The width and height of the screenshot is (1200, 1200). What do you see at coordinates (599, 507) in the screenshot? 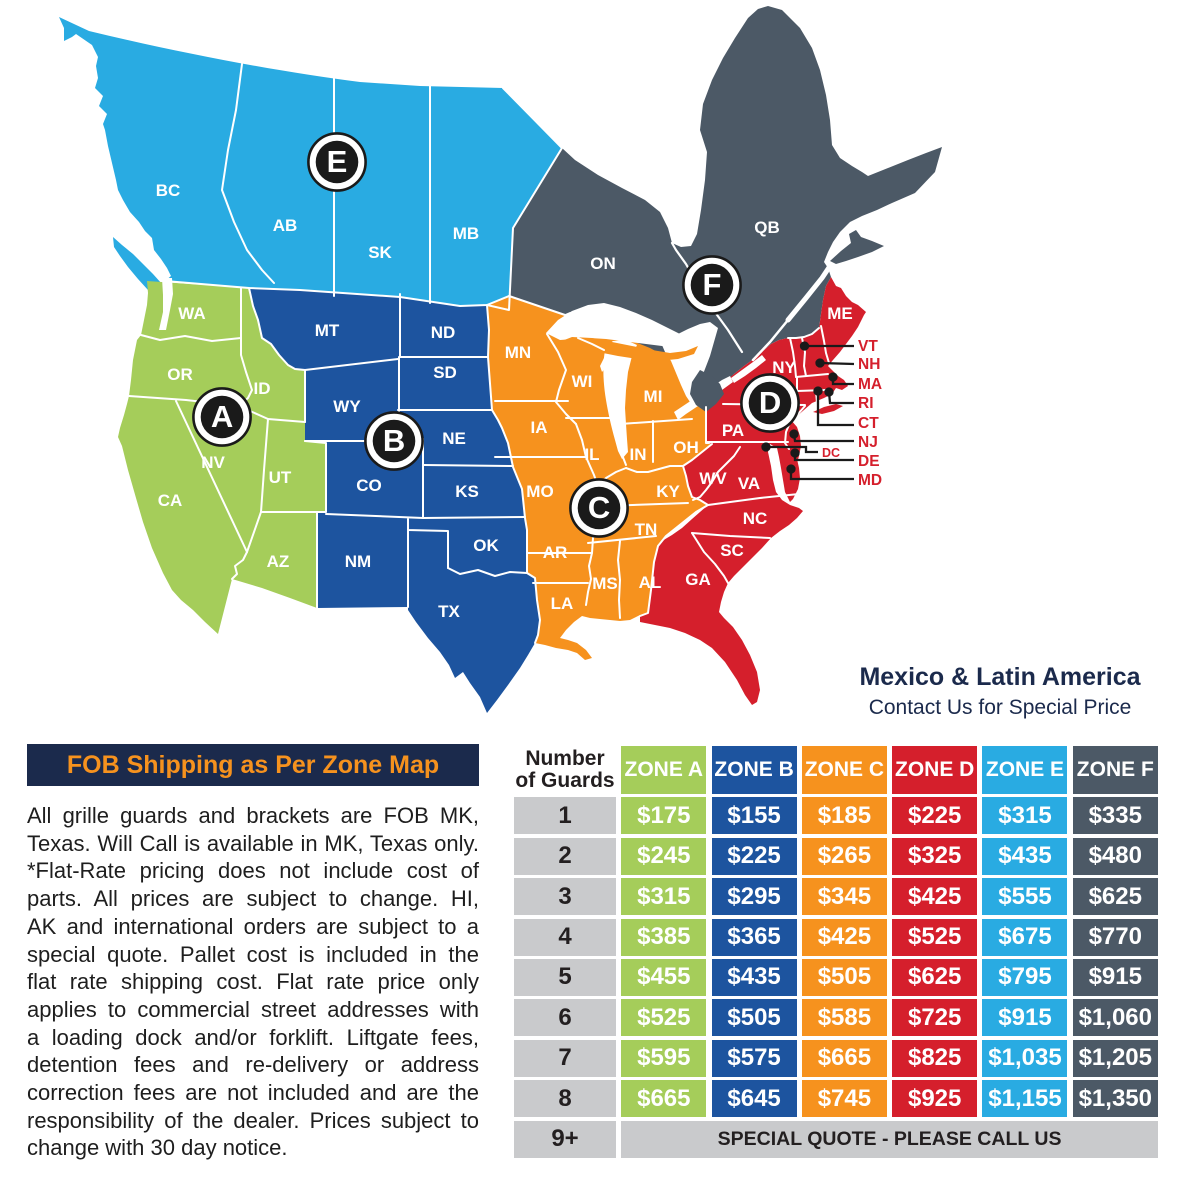
I see `svg-text: C` at bounding box center [599, 507].